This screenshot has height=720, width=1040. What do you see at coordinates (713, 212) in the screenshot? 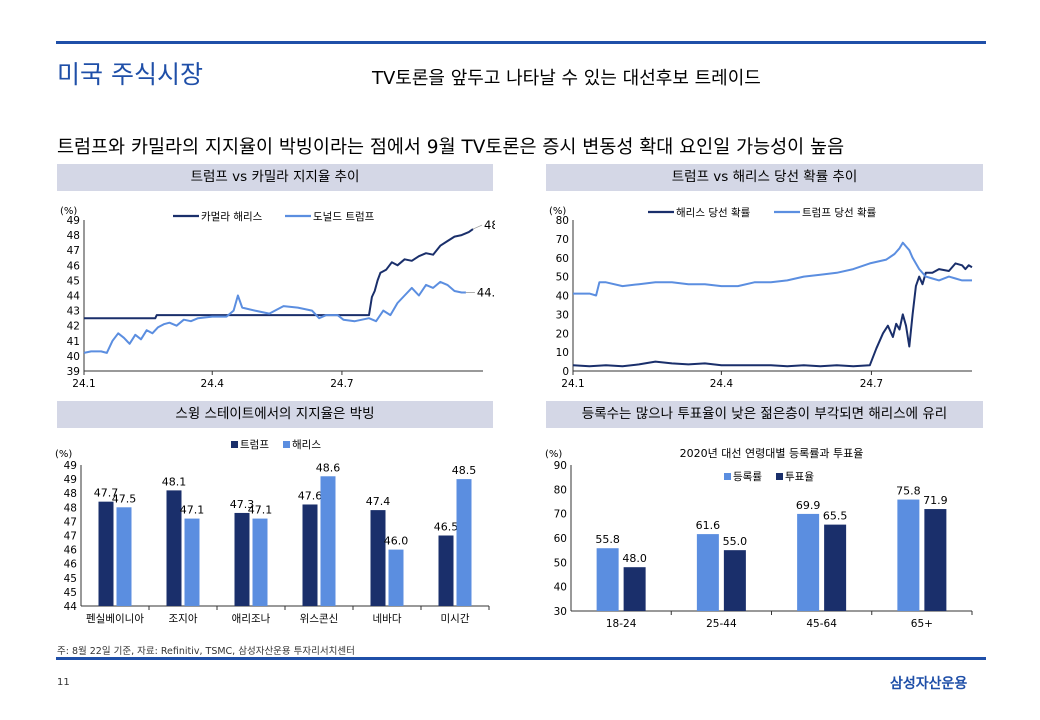
I see `legend-label-1: 해리스 당선 확률` at bounding box center [713, 212].